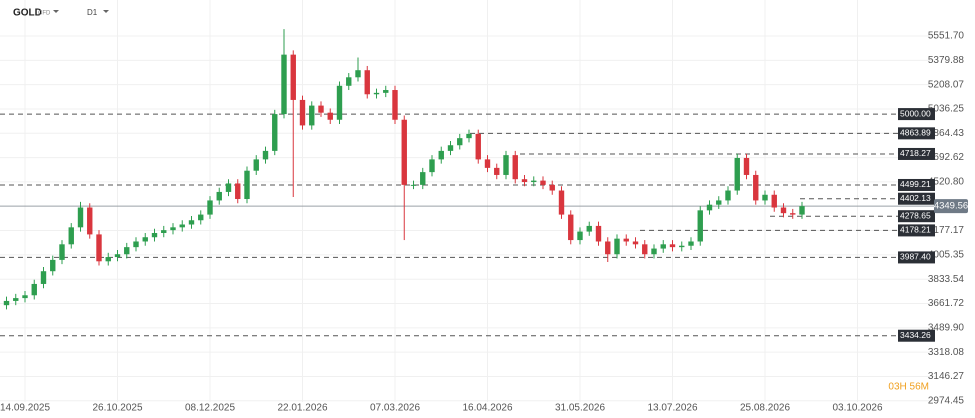 The image size is (975, 418). Describe the element at coordinates (27, 13) in the screenshot. I see `symbol: GOLD` at that location.